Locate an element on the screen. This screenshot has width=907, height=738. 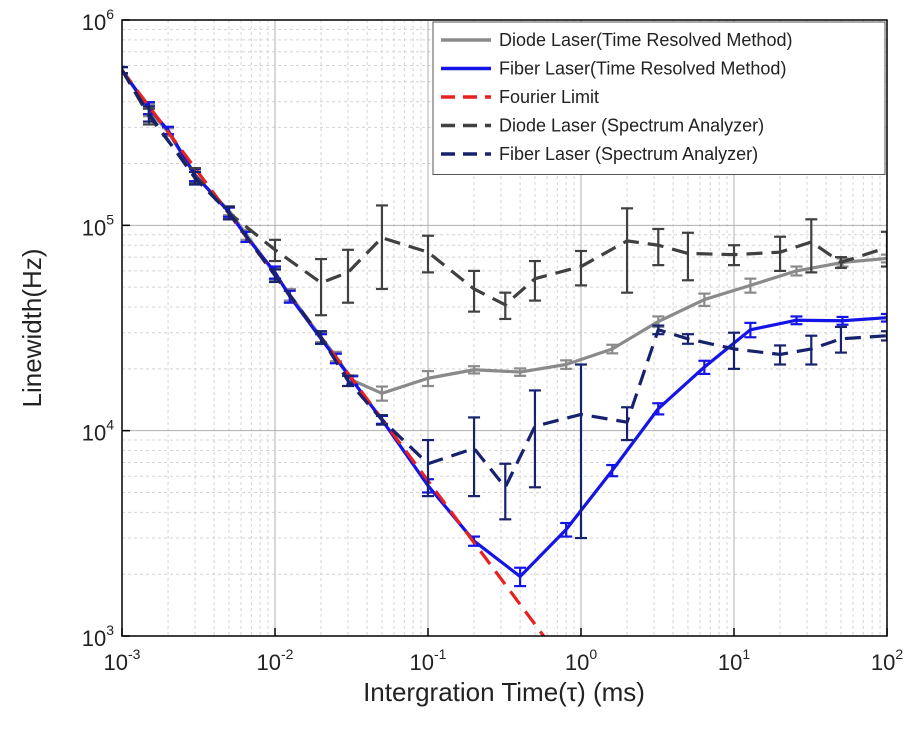
legend-label: Fourier Limit is located at coordinates (549, 97).